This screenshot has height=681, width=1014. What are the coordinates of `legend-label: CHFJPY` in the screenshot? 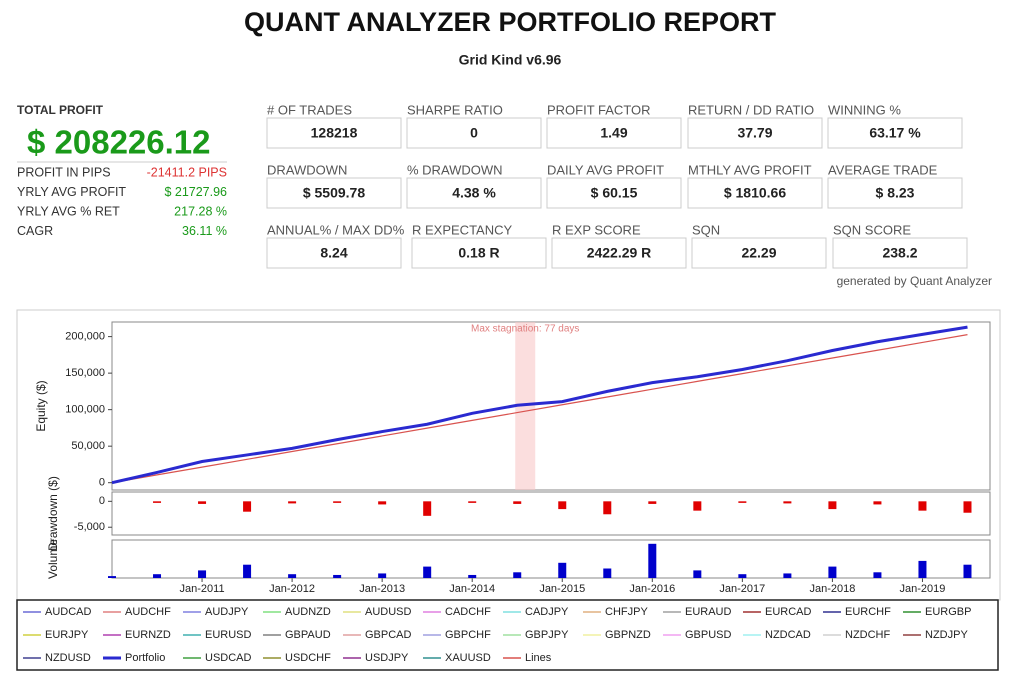 It's located at (626, 612).